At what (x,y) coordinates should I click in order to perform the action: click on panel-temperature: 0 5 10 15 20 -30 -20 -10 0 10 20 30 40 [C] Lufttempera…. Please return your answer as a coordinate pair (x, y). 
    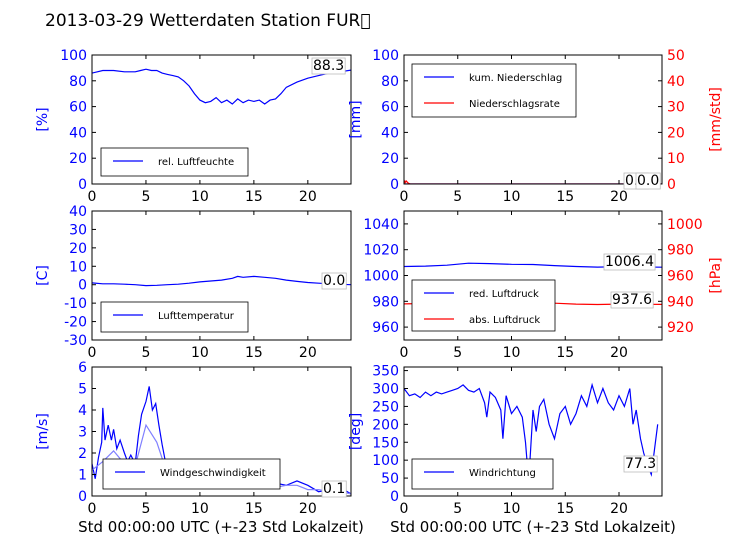
    Looking at the image, I should click on (193, 282).